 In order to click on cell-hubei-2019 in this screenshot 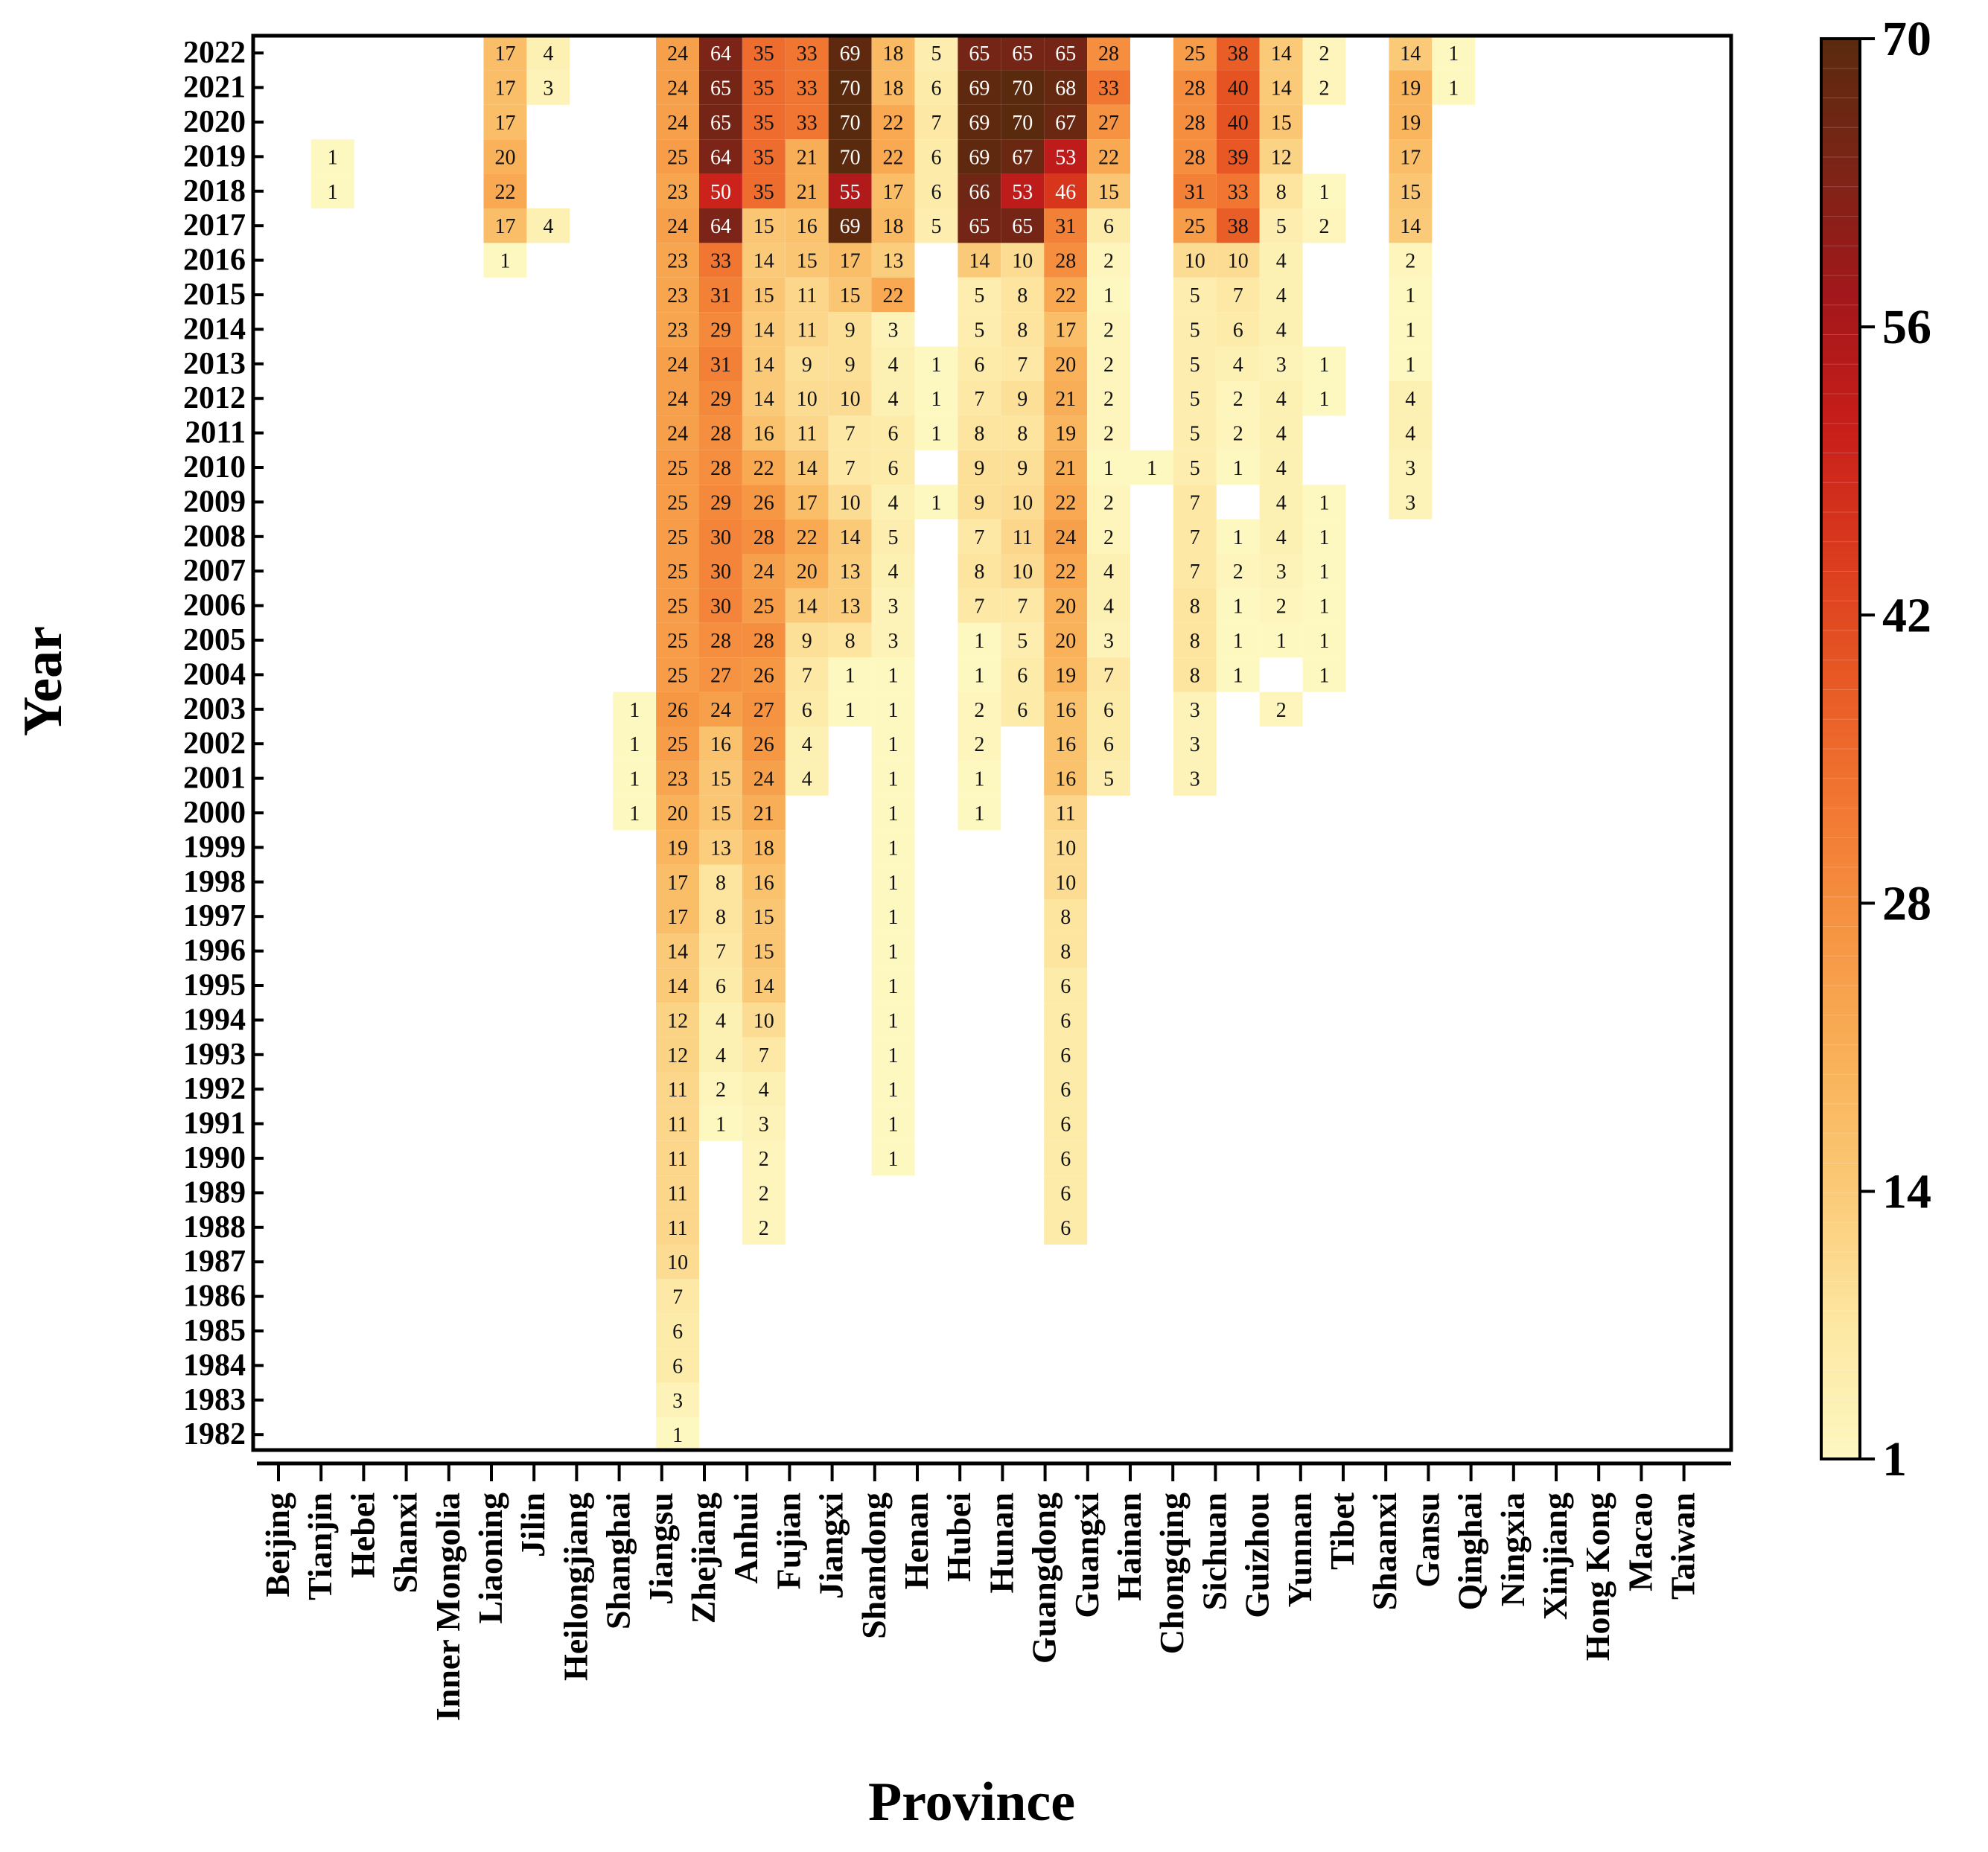, I will do `click(979, 156)`.